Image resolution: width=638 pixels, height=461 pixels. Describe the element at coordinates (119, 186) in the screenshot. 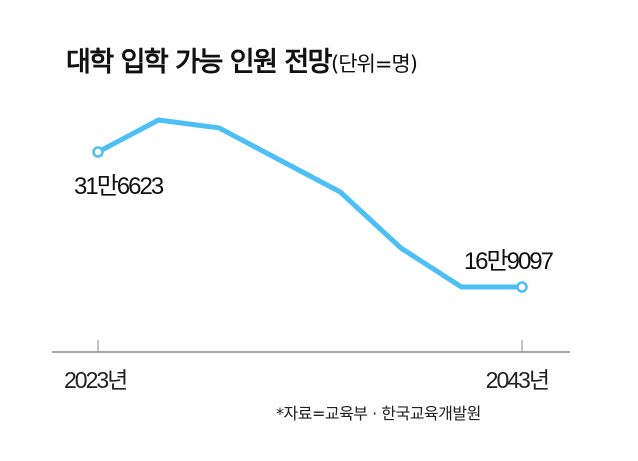

I see `data-label: 31만6623` at that location.